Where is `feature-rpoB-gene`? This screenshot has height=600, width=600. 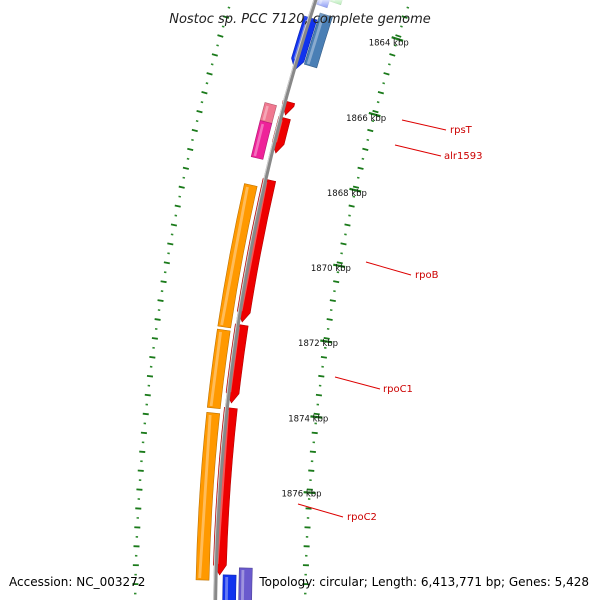 feature-rpoB-gene is located at coordinates (237, 256).